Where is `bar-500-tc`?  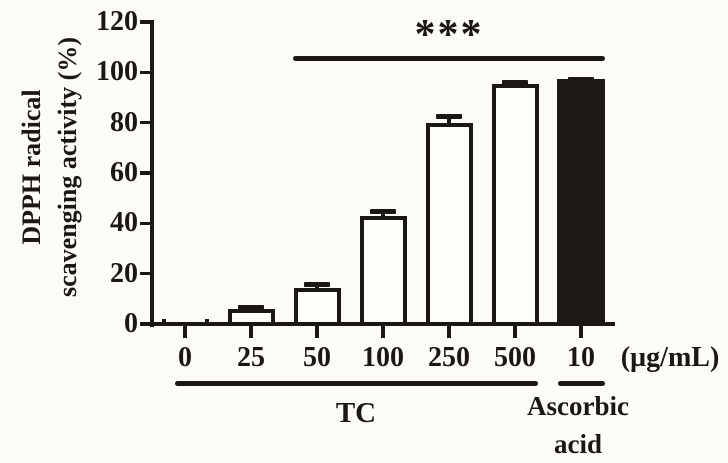 bar-500-tc is located at coordinates (515, 204).